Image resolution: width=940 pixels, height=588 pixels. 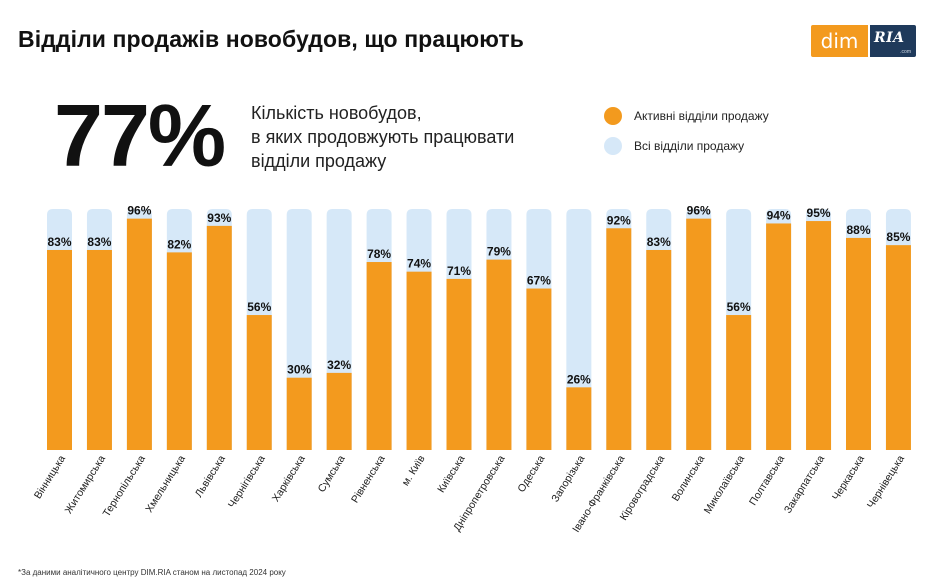 I want to click on data-label-21: 85%, so click(x=898, y=237).